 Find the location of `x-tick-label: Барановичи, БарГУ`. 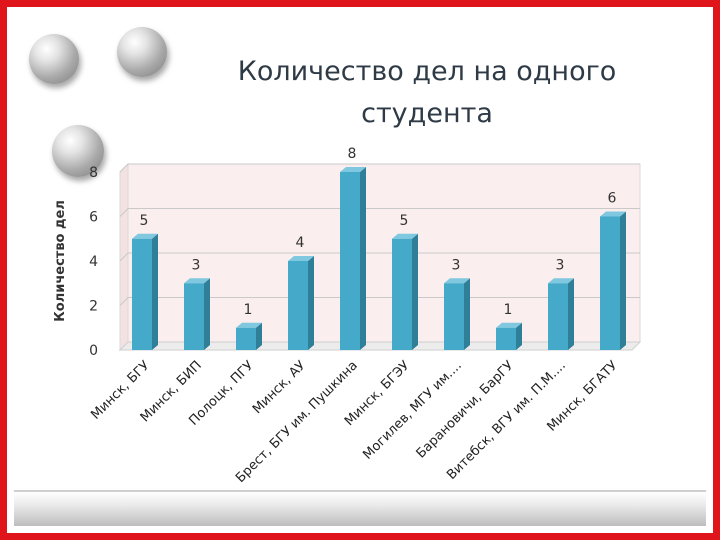

x-tick-label: Барановичи, БарГУ is located at coordinates (465, 409).